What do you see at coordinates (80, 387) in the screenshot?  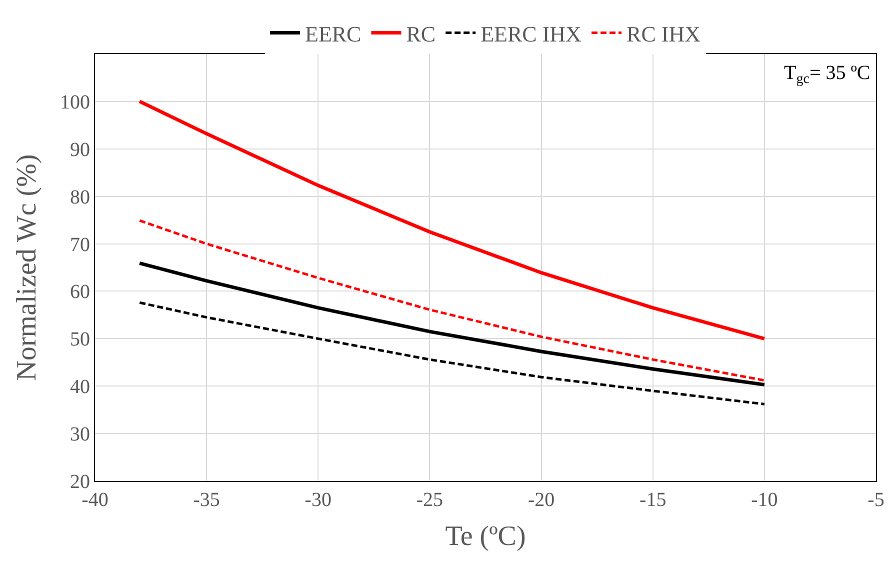 I see `y-tick-label: 40` at bounding box center [80, 387].